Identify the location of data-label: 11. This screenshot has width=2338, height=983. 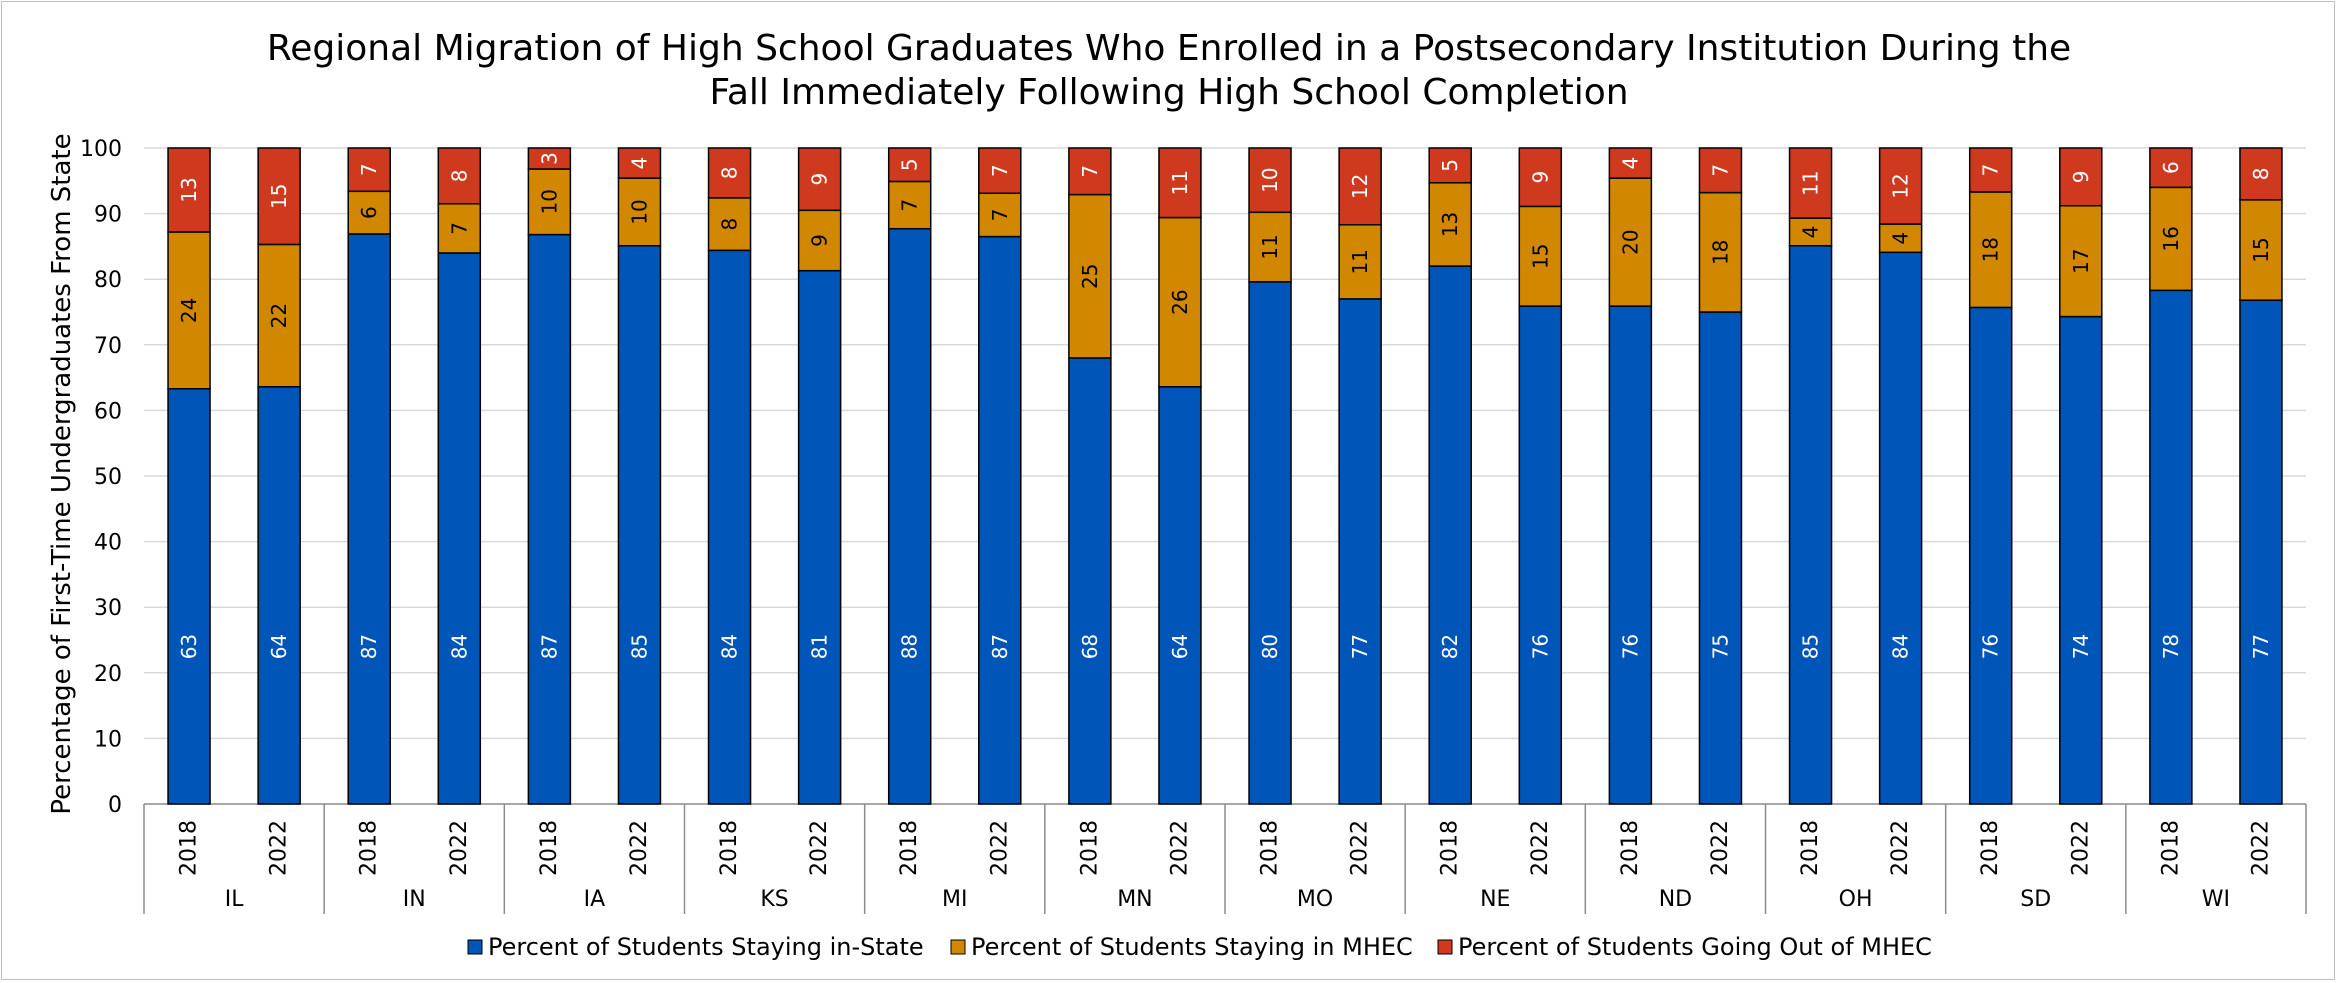
(1180, 182).